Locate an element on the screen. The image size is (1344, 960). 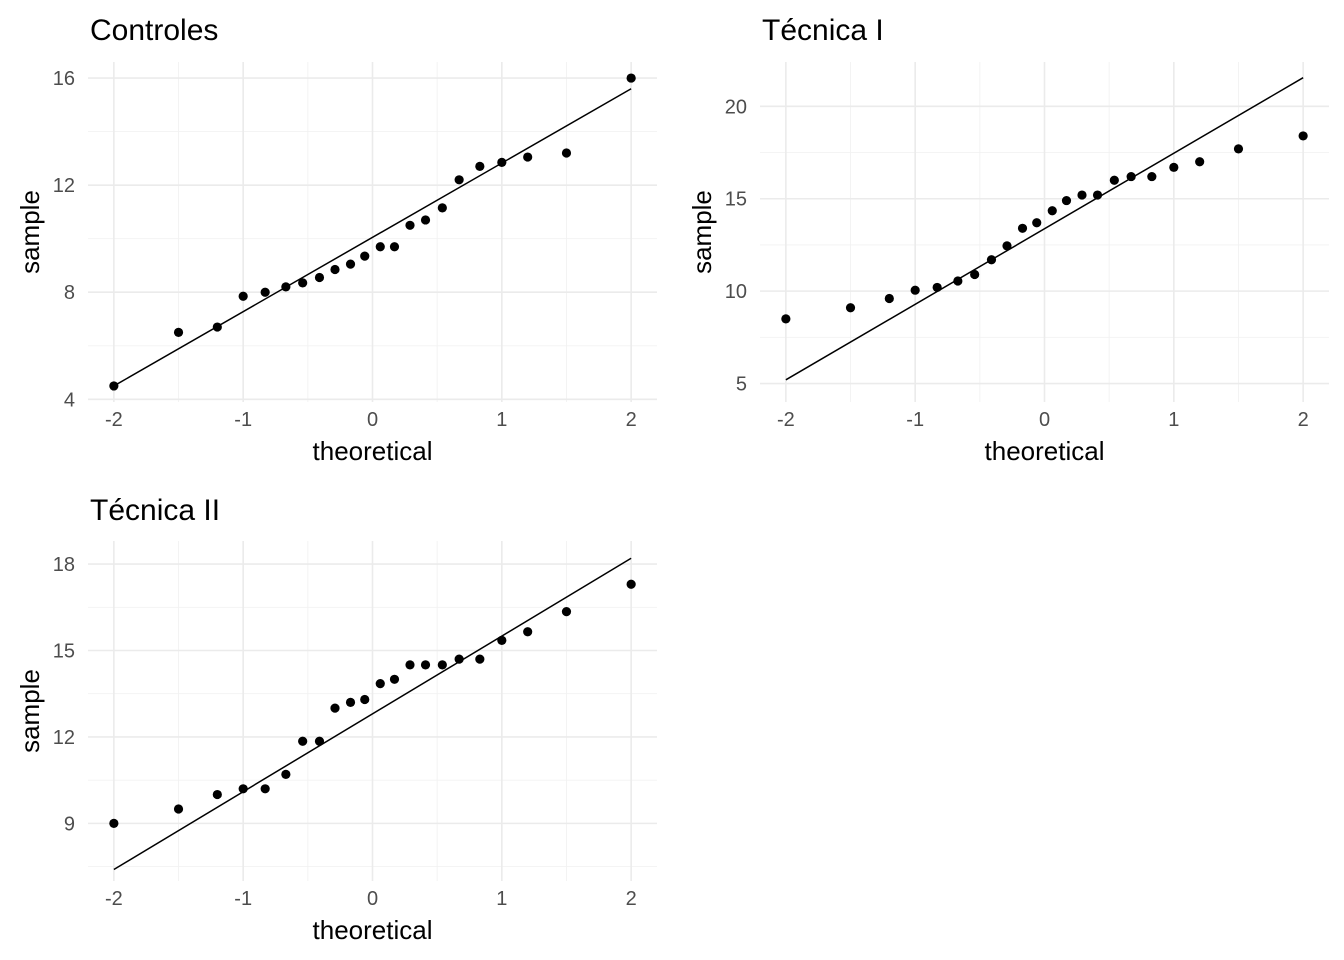
y-tick-label: 16 is located at coordinates (64, 79).